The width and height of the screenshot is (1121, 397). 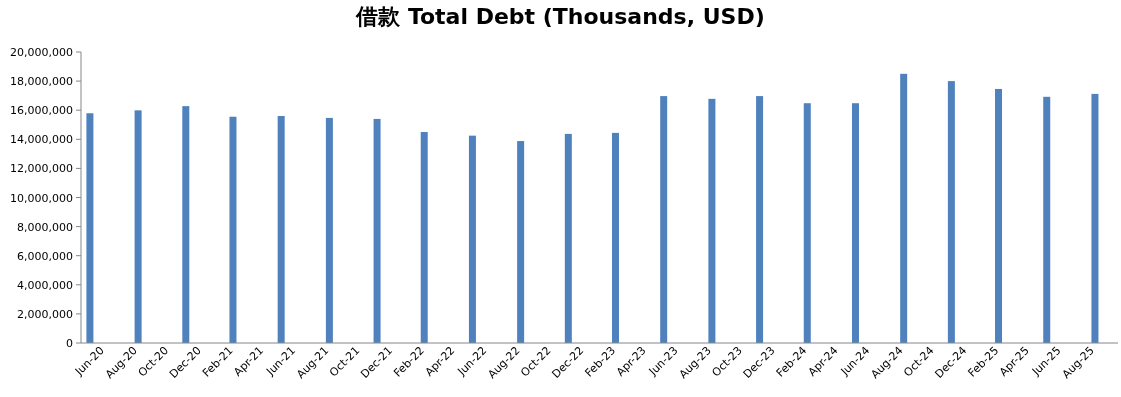 What do you see at coordinates (45, 314) in the screenshot?
I see `y-tick-label: 2,000,000` at bounding box center [45, 314].